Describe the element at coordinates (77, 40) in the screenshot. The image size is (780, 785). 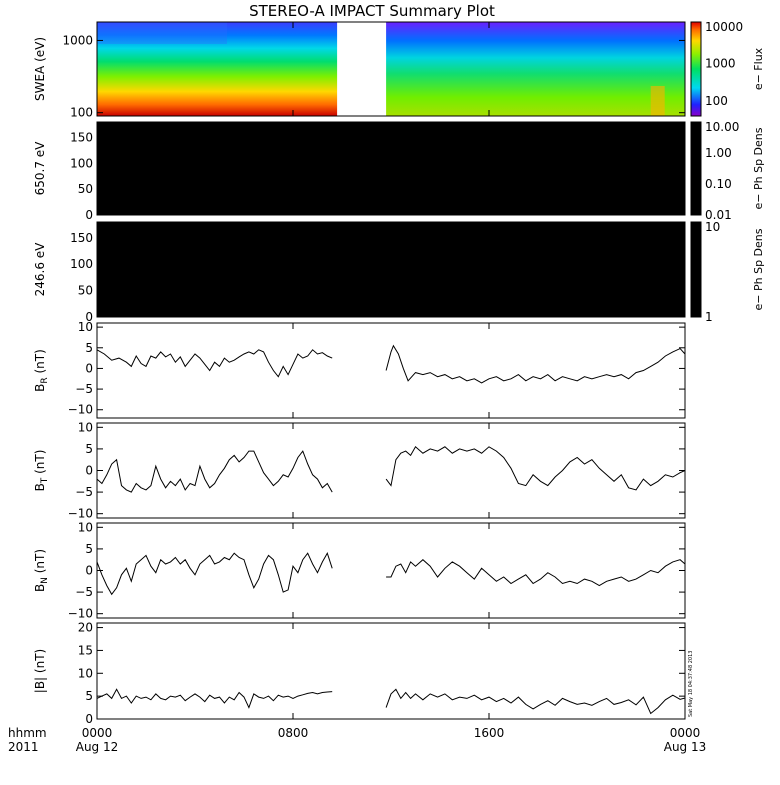
I see `ytick-label: 1000` at that location.